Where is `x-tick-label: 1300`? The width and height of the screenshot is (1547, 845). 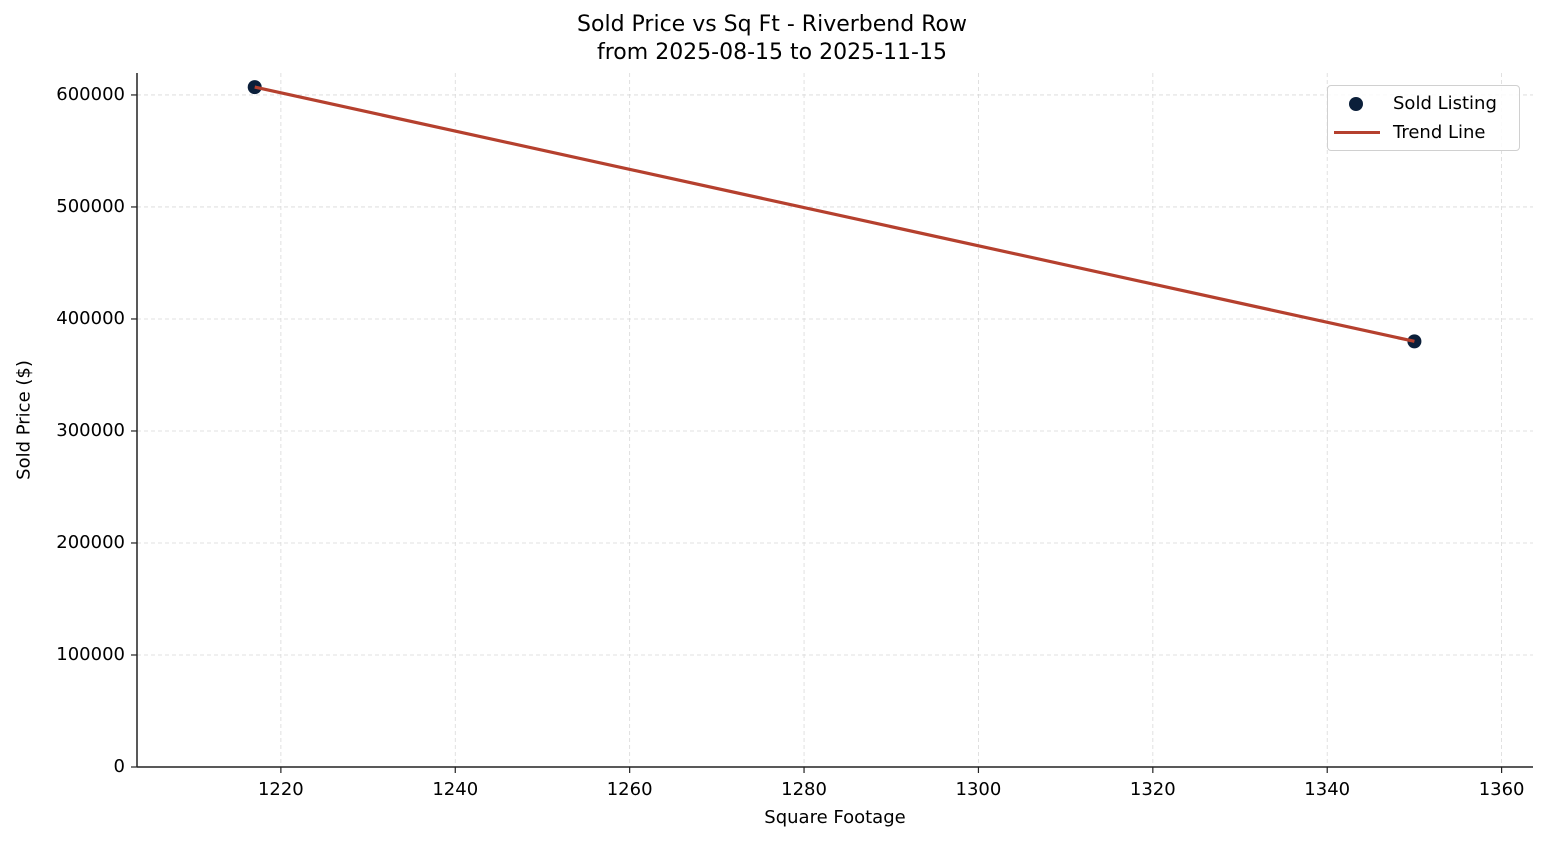 x-tick-label: 1300 is located at coordinates (978, 789).